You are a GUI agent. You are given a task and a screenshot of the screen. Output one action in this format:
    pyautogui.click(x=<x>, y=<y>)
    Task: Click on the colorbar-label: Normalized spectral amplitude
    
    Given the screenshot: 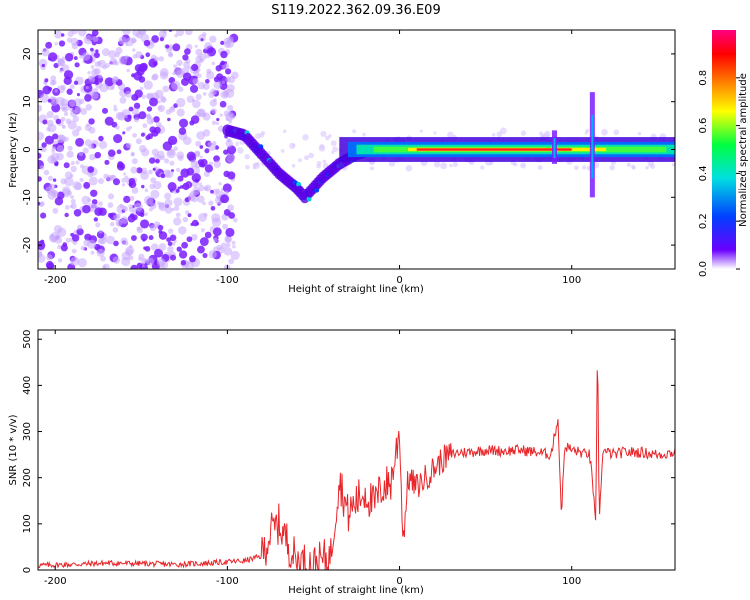 What is the action you would take?
    pyautogui.click(x=743, y=150)
    